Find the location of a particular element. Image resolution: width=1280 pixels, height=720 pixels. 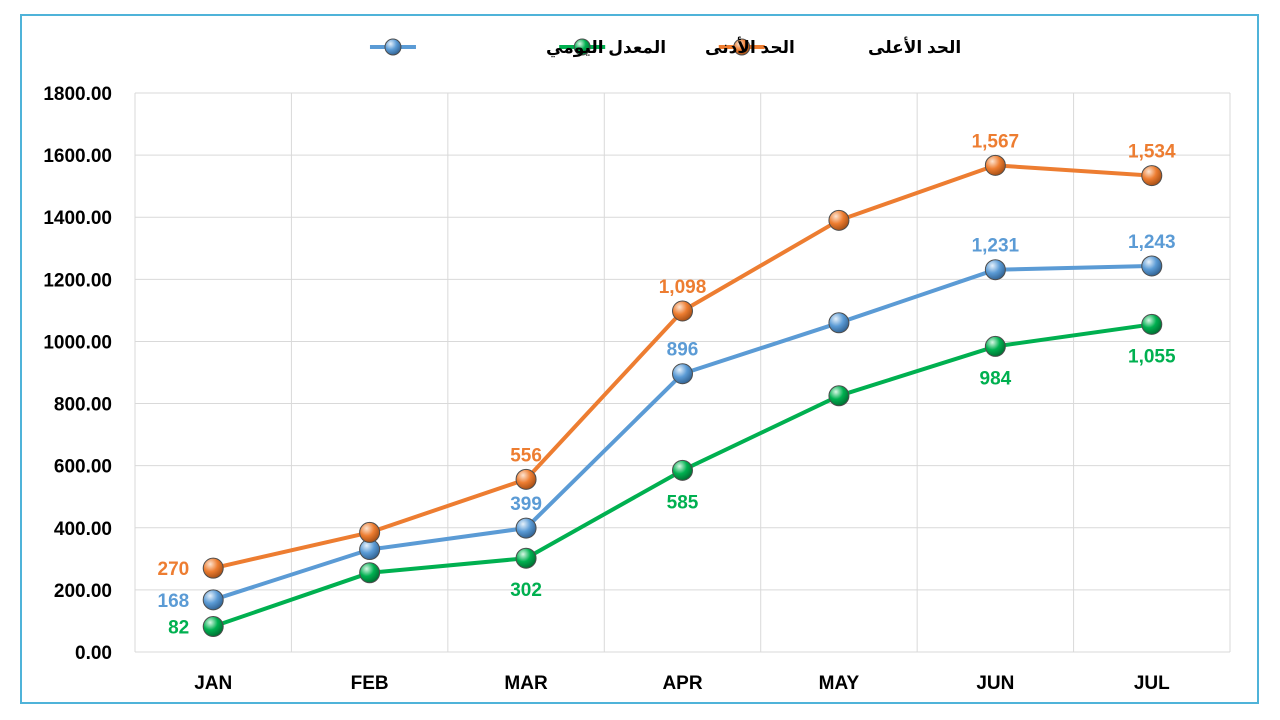

legend: الحد الأعلى الحد الأدنى المعدل اليومي is located at coordinates (665, 47).